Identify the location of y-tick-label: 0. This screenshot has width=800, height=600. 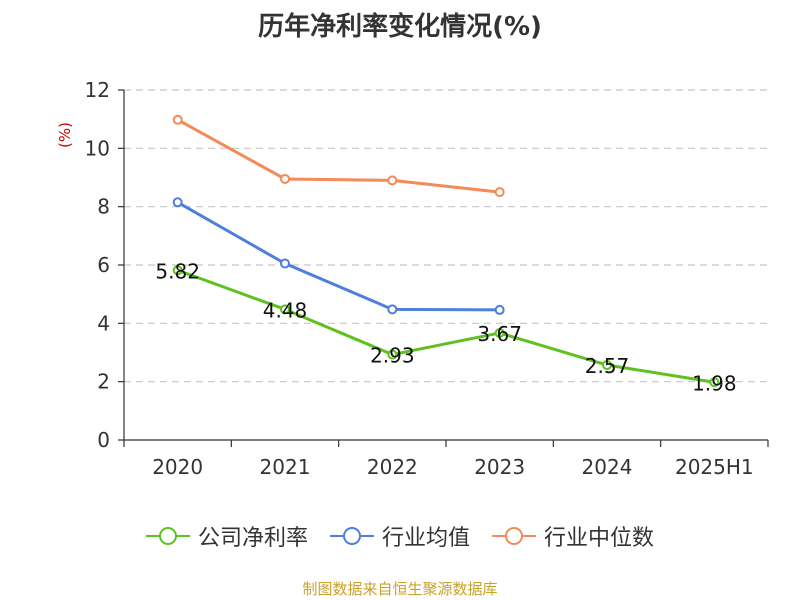
(103, 440).